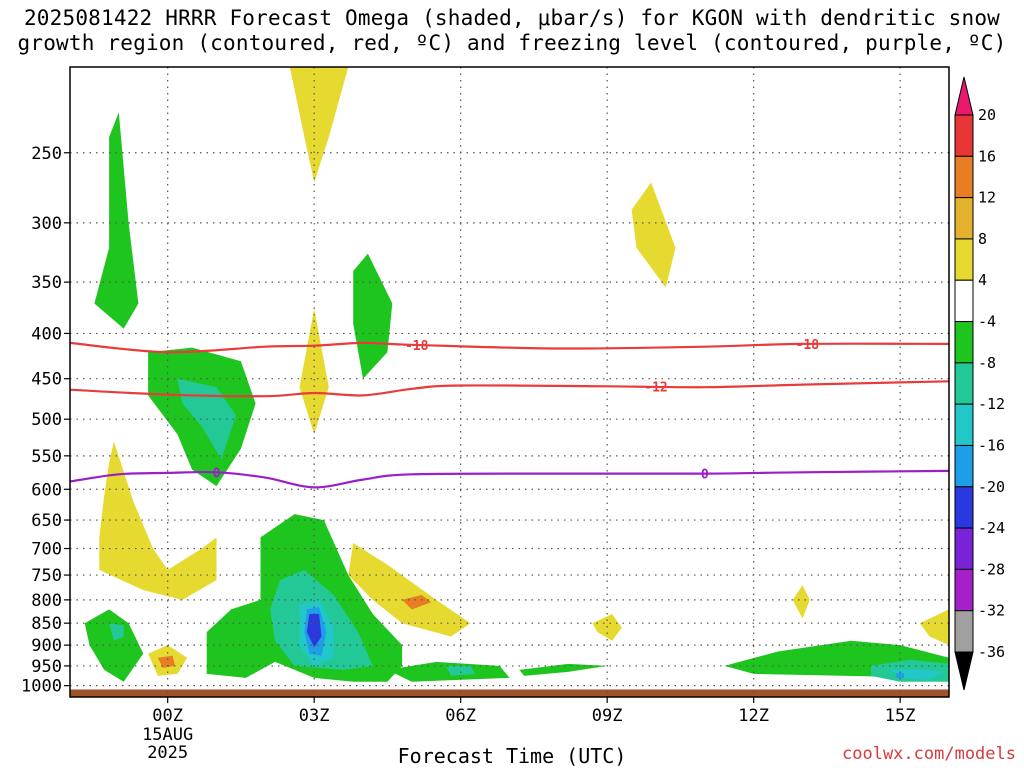  Describe the element at coordinates (46, 576) in the screenshot. I see `y-tick-label: 750` at that location.